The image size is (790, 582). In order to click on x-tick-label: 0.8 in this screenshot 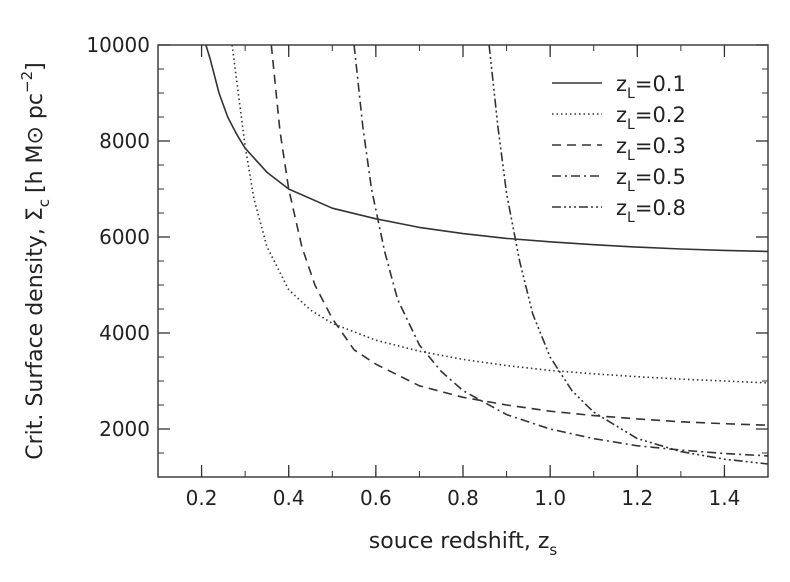, I will do `click(463, 498)`.